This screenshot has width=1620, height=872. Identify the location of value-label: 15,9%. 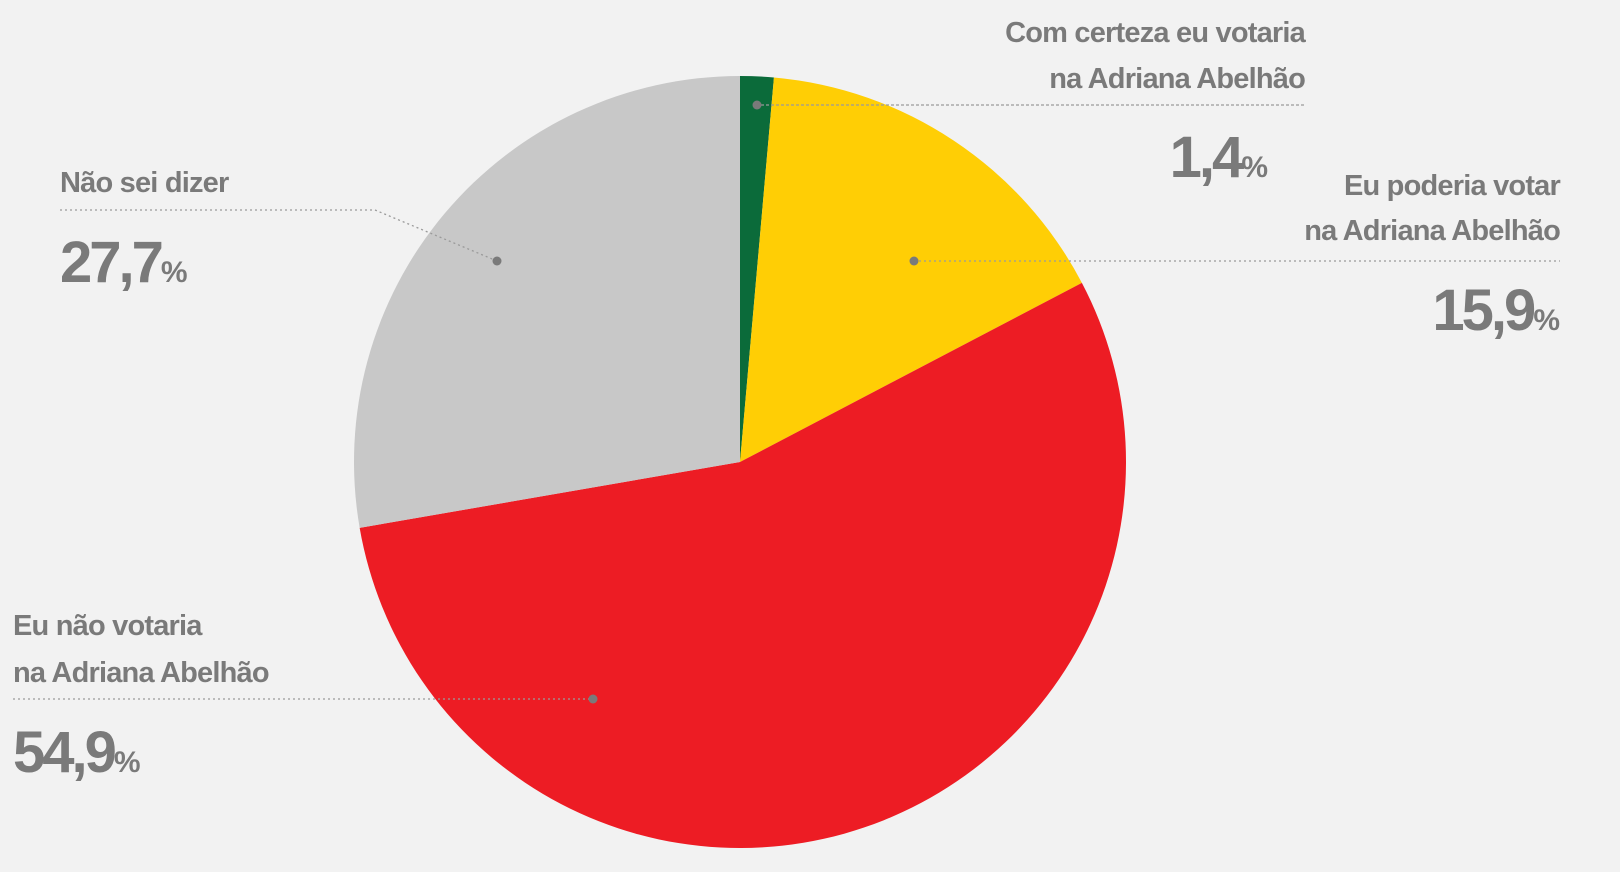
(1496, 310).